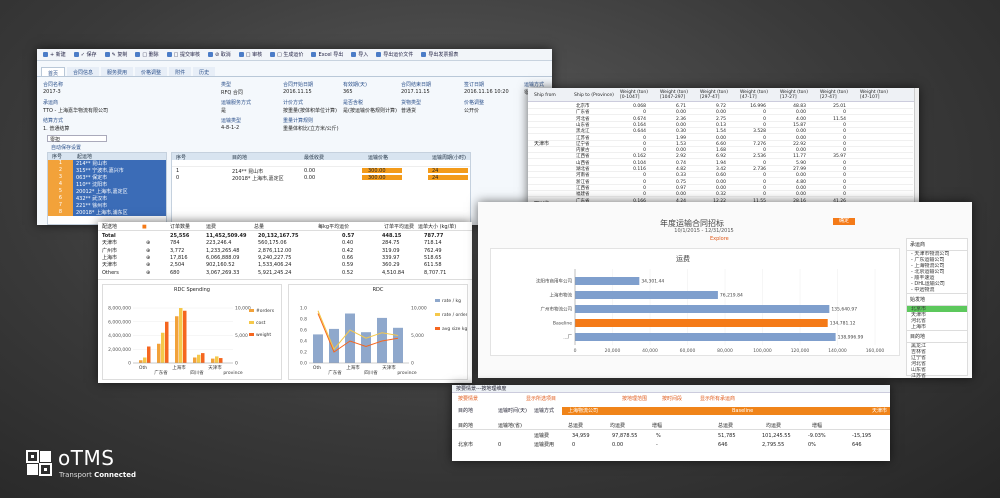 The height and width of the screenshot is (498, 1000). Describe the element at coordinates (232, 93) in the screenshot. I see `field-value: RFQ 合同` at that location.